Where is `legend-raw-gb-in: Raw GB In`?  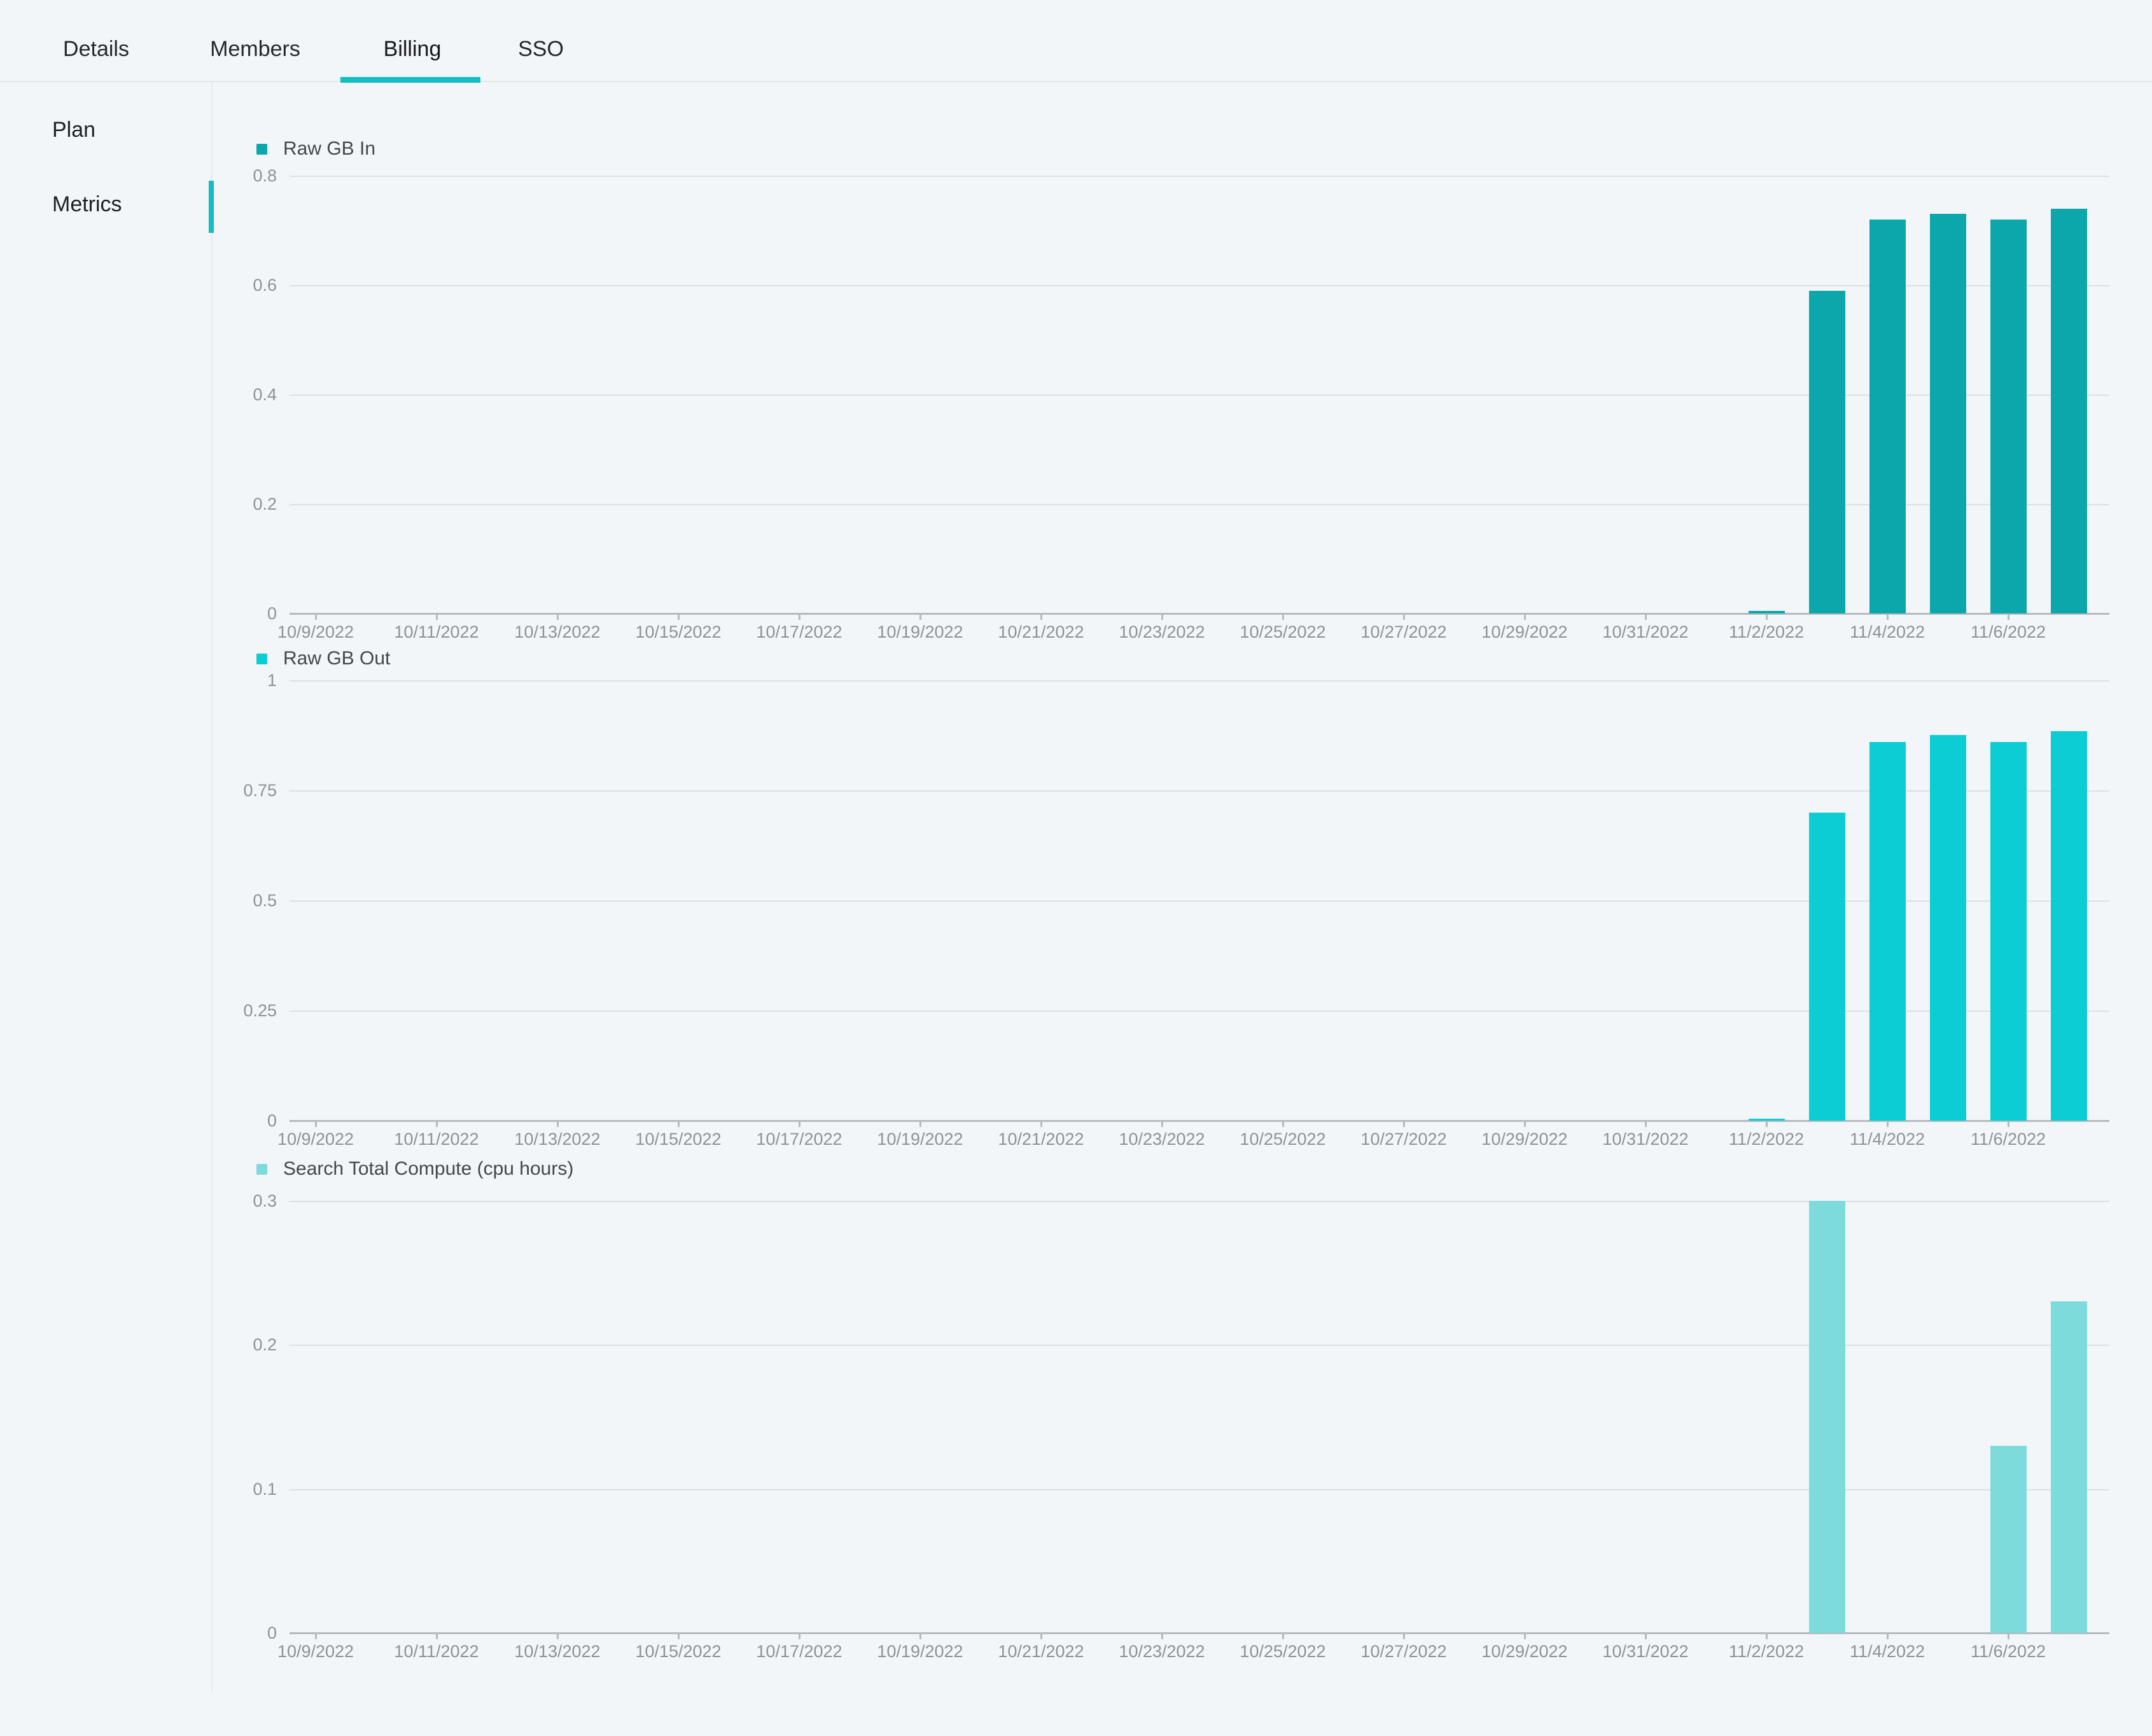 legend-raw-gb-in: Raw GB In is located at coordinates (316, 149).